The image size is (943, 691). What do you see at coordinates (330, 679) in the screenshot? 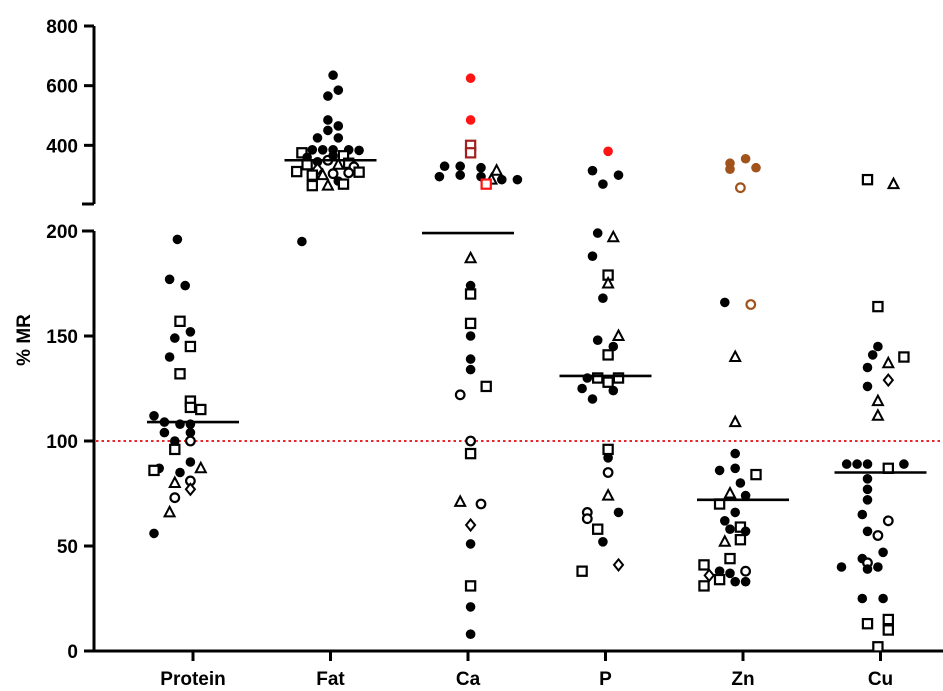
I see `category-label-fat: Fat` at bounding box center [330, 679].